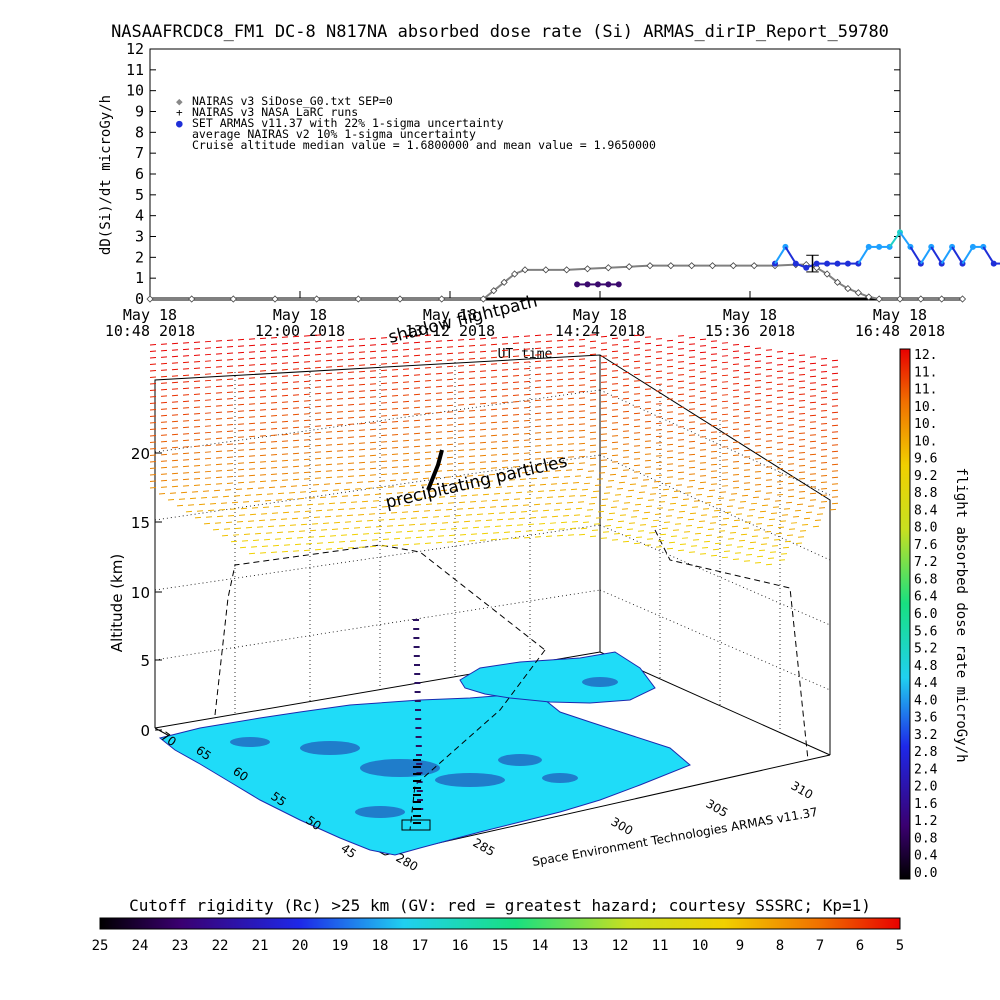 This screenshot has height=1000, width=1000. Describe the element at coordinates (139, 237) in the screenshot. I see `ts-ytick-label: 3` at that location.